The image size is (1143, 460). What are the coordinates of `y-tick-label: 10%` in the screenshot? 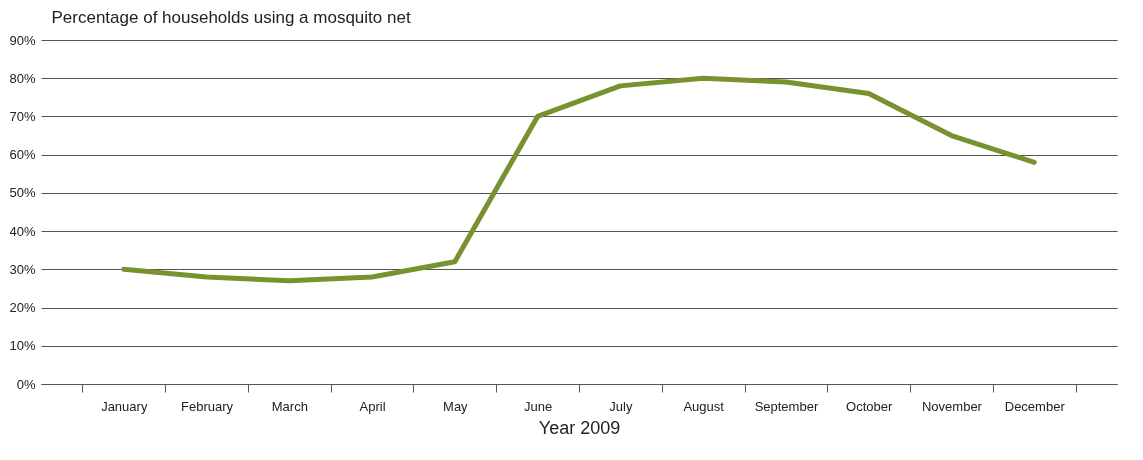 It's located at (22, 346).